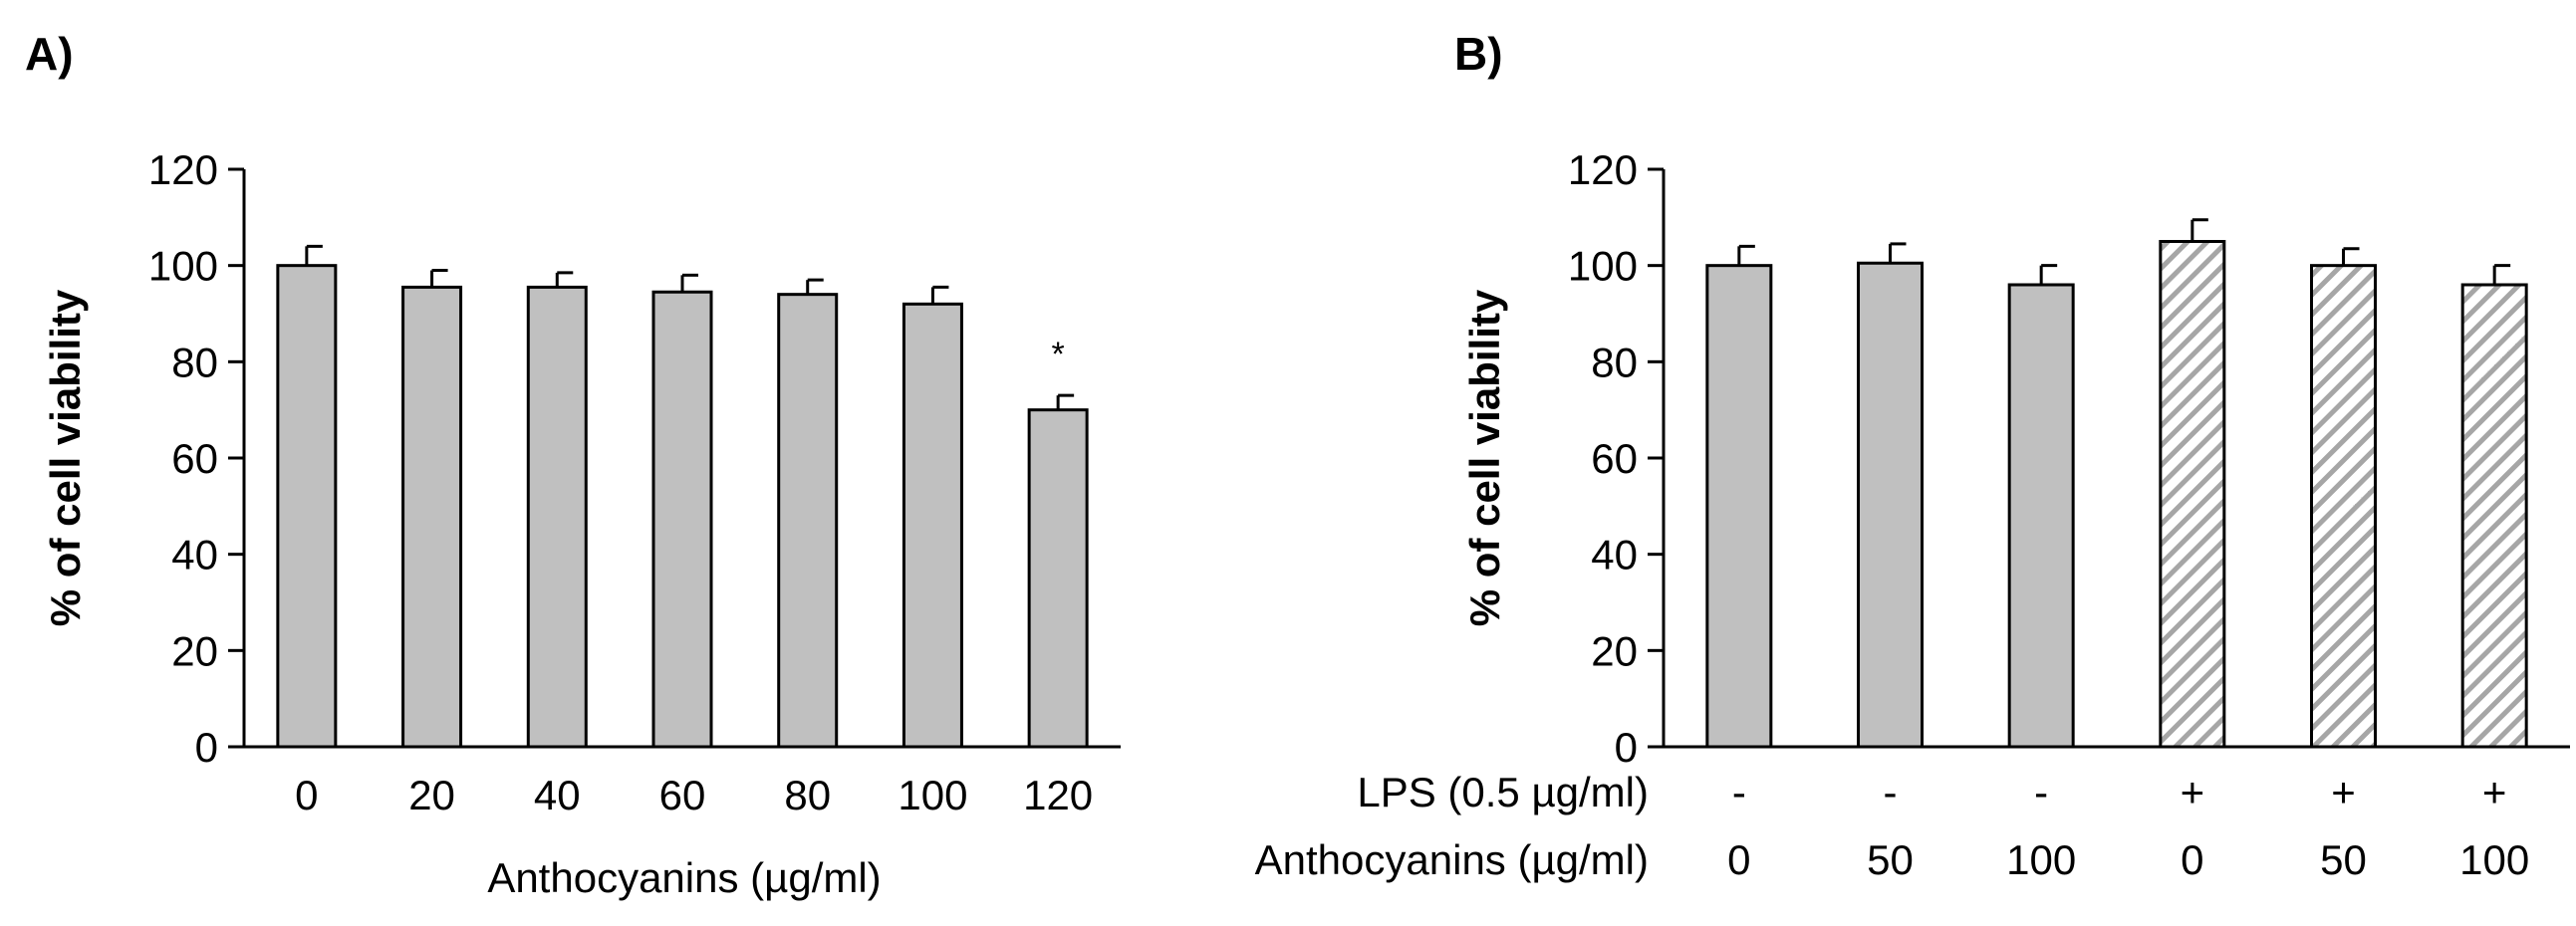 This screenshot has width=2576, height=926. What do you see at coordinates (557, 795) in the screenshot?
I see `panel-a-category-label: 40` at bounding box center [557, 795].